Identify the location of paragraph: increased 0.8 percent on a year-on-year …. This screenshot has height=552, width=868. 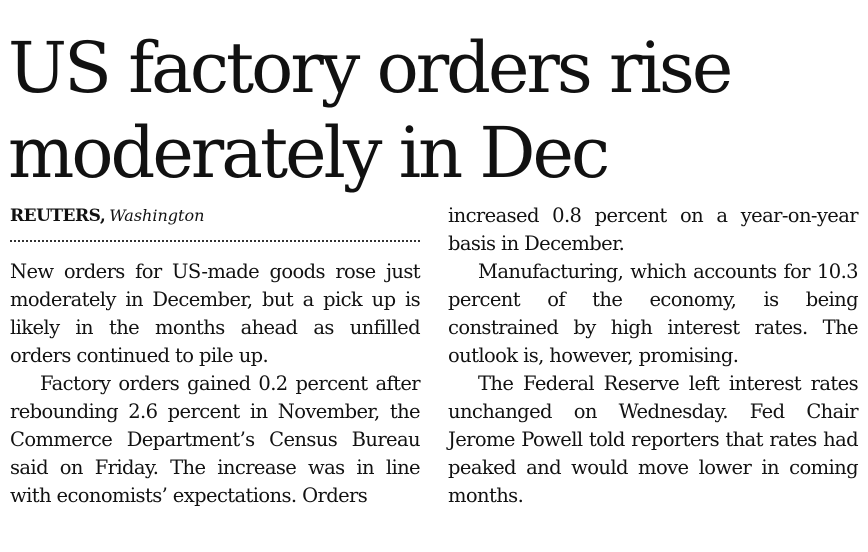
(653, 229).